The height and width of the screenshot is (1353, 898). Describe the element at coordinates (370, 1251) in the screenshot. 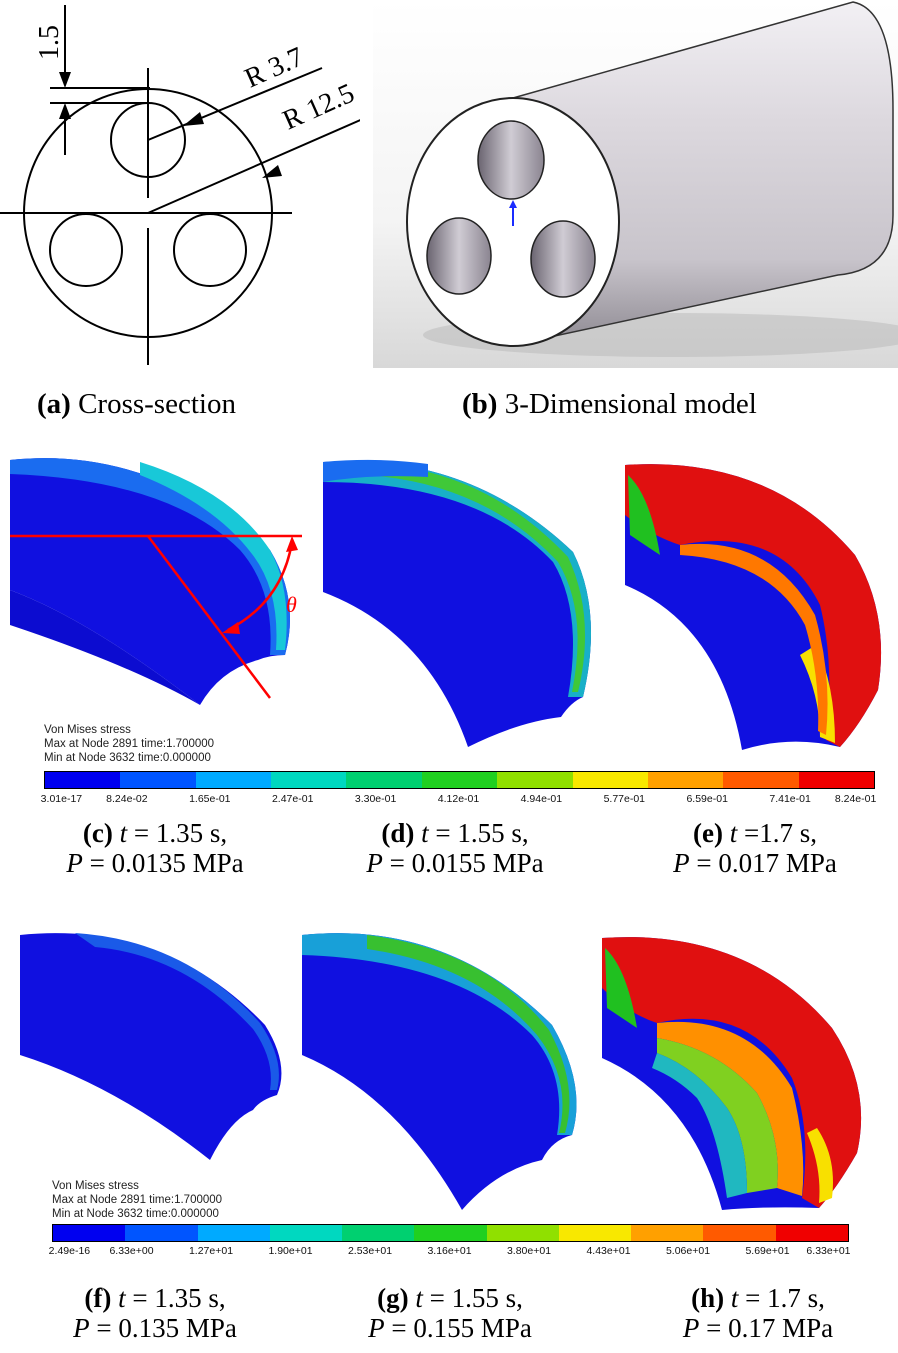

I see `colorbar-tick-label: 2.53e+01` at that location.